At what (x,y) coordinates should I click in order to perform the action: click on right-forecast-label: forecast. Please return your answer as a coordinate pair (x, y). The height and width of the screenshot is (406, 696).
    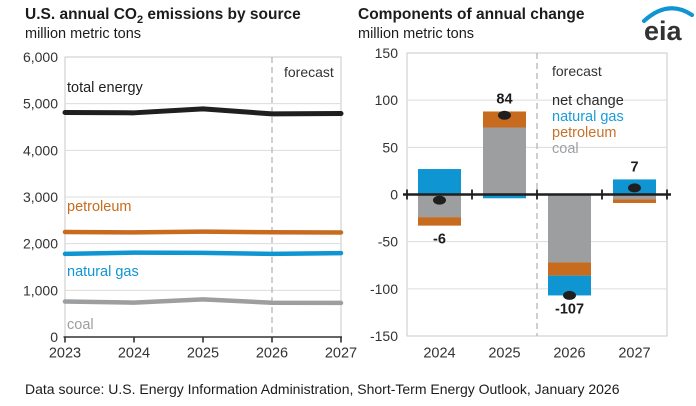
    Looking at the image, I should click on (577, 71).